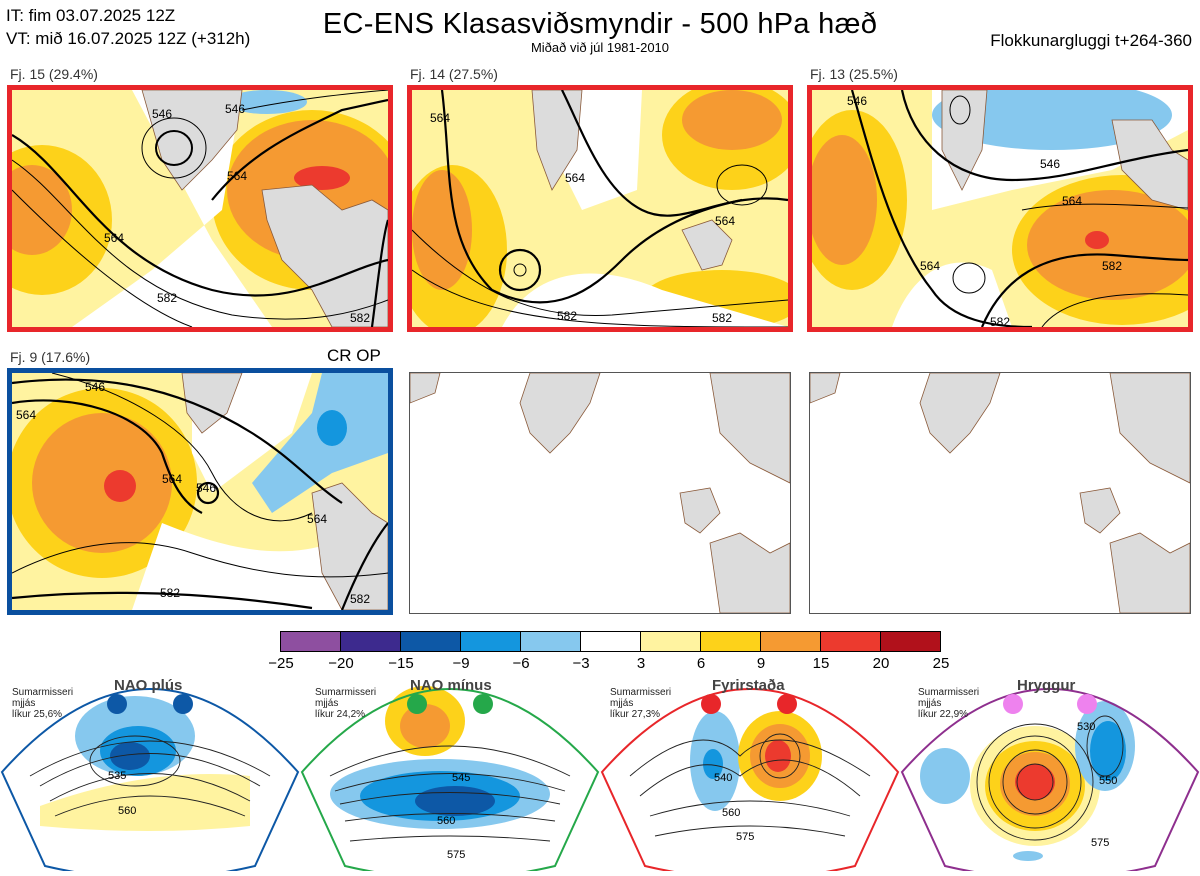  I want to click on regime-title-nao-minus: NAO mínus, so click(451, 685).